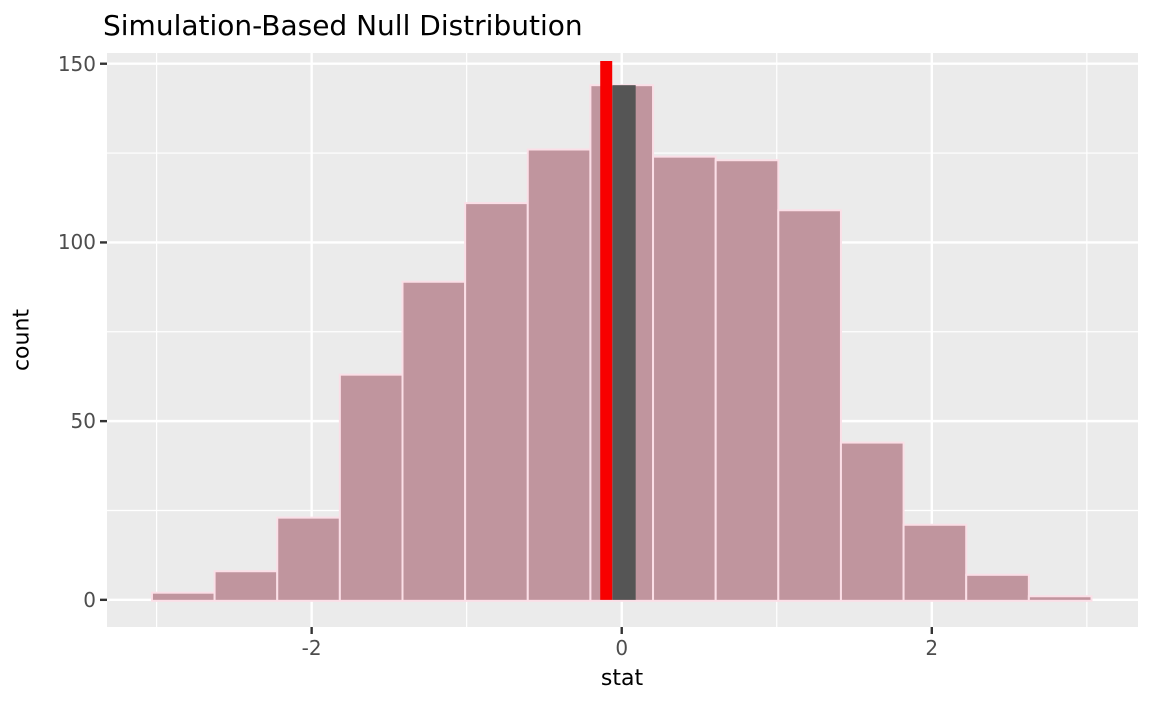 The width and height of the screenshot is (1152, 711). I want to click on x-tick-label: 0, so click(622, 648).